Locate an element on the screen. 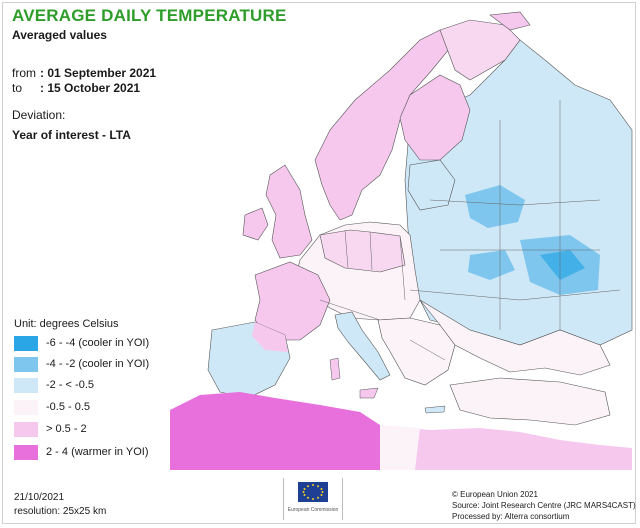  to-value: : 15 October 2021 is located at coordinates (90, 88).